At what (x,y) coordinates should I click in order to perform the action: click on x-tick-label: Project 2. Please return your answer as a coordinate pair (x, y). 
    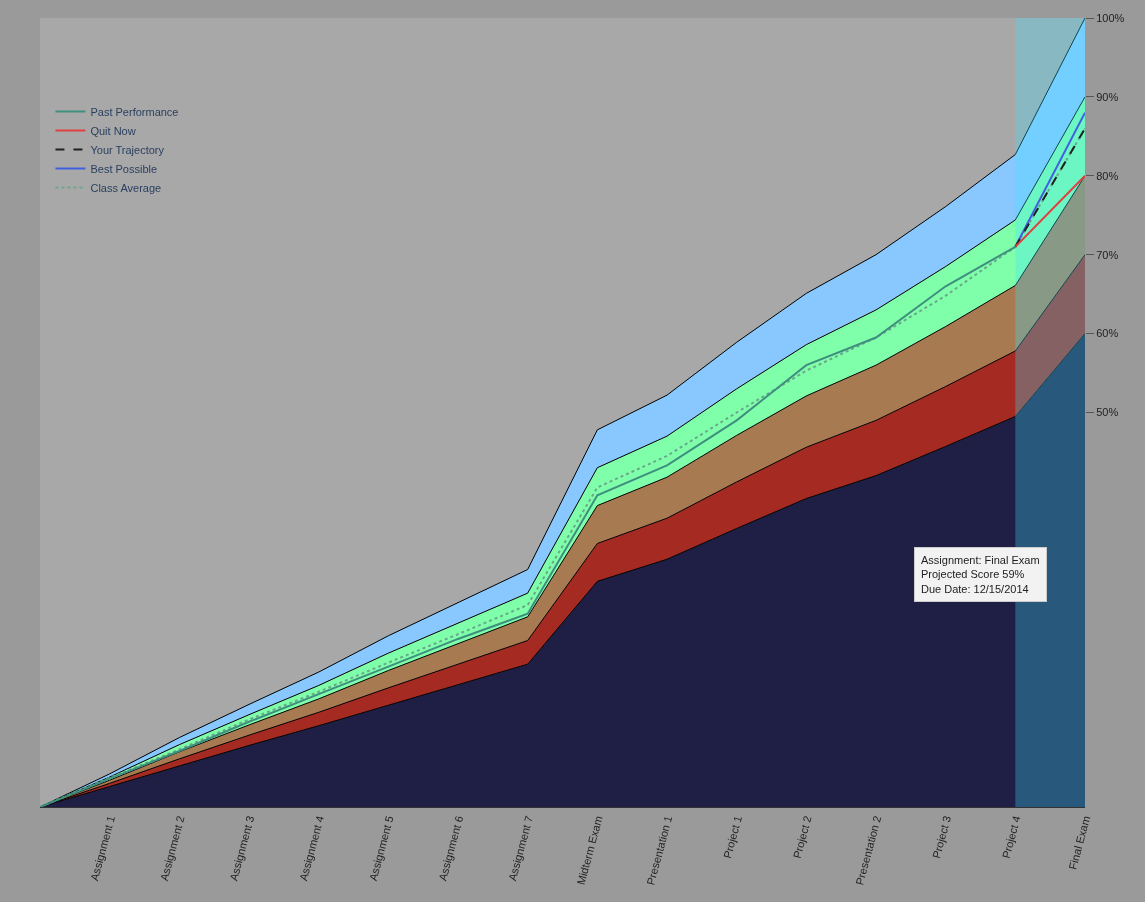
    Looking at the image, I should click on (802, 837).